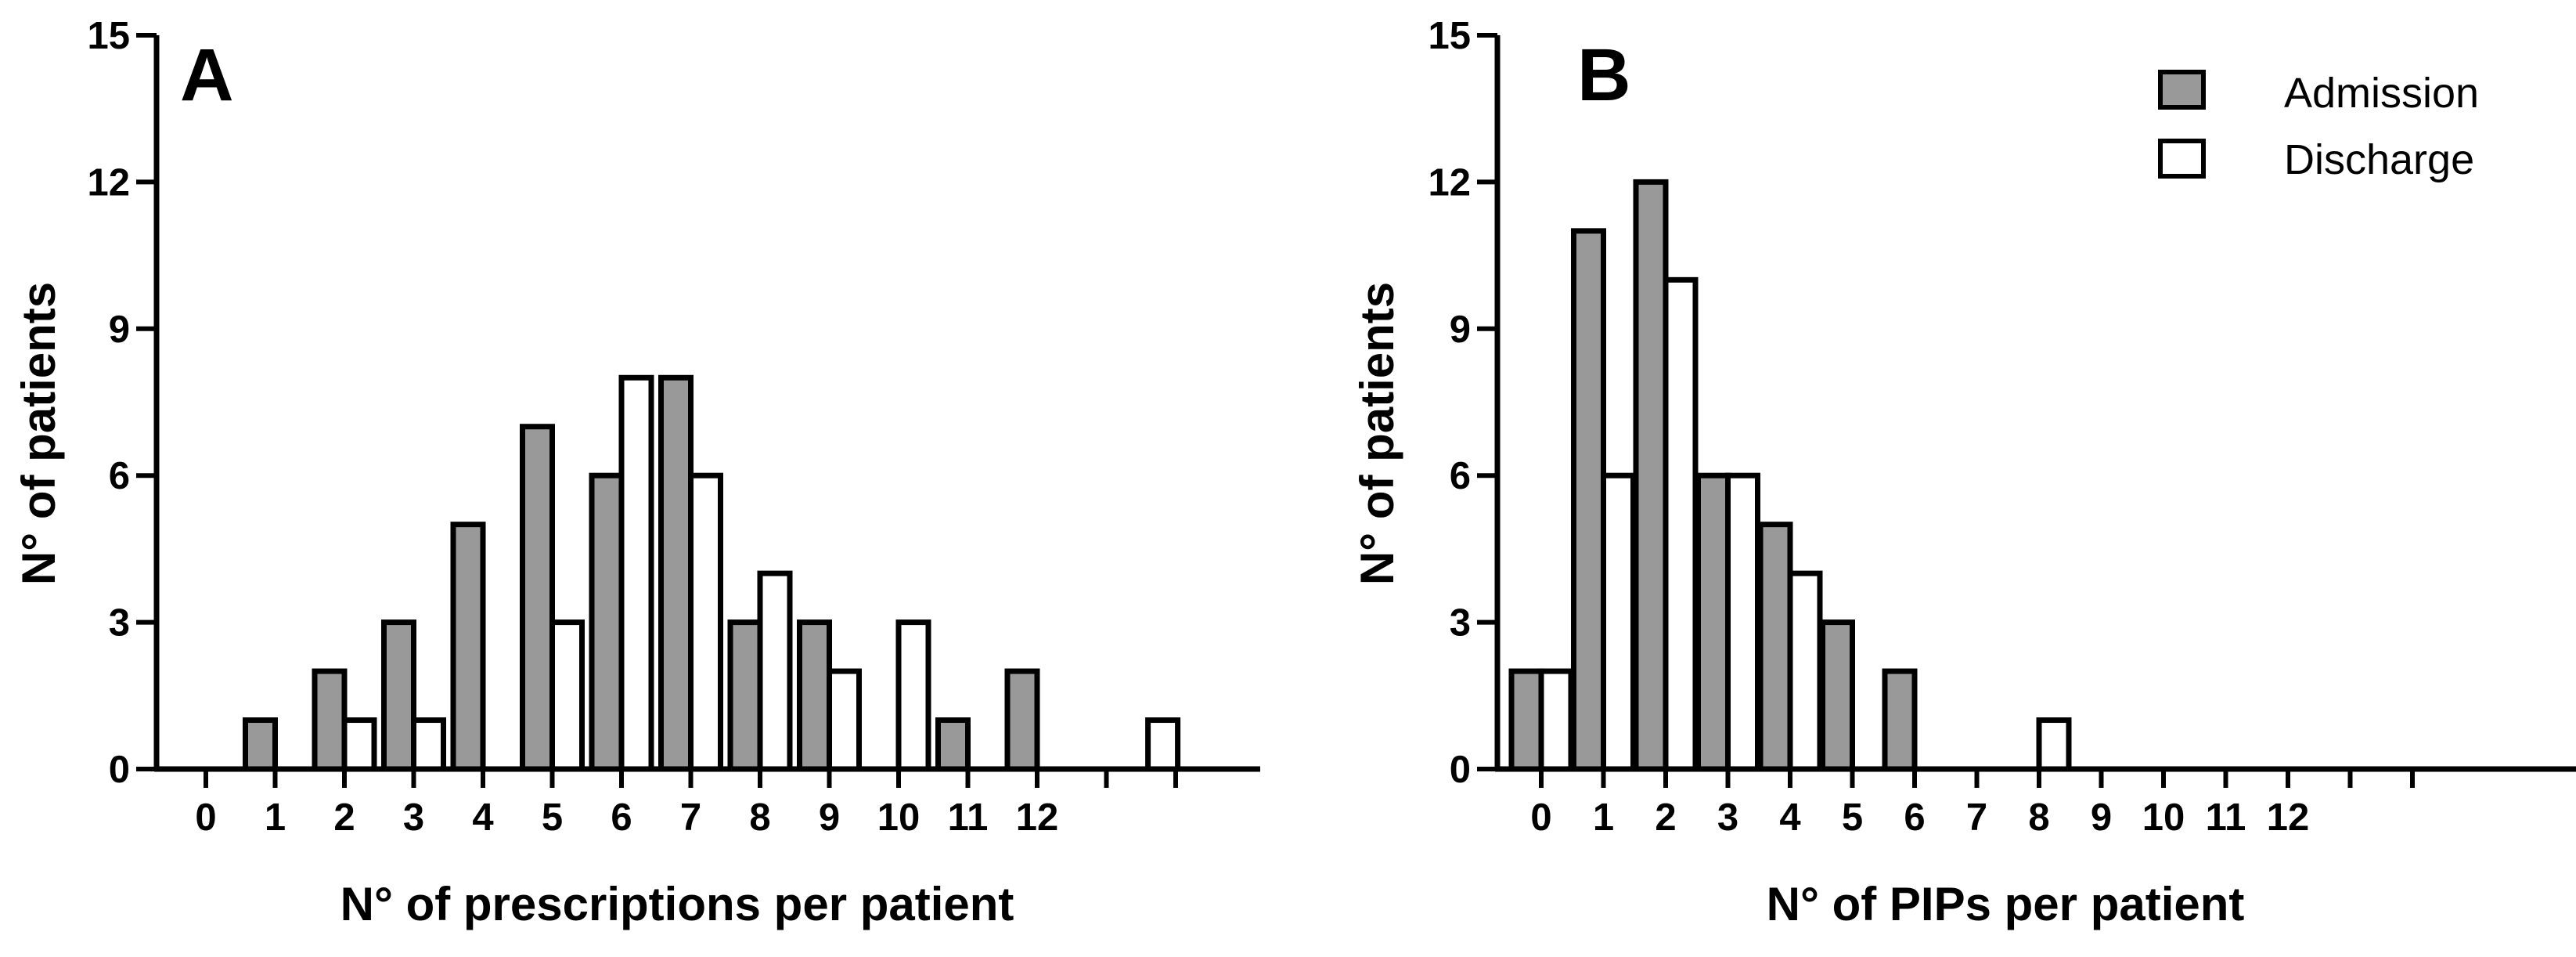  I want to click on legend-label-discharge: Discharge, so click(2379, 160).